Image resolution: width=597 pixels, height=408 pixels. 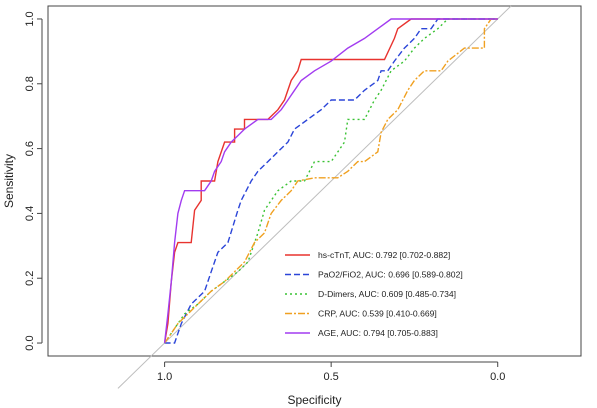 I want to click on legend-label: CRP, AUC: 0.539 [0.410-0.669], so click(x=377, y=314).